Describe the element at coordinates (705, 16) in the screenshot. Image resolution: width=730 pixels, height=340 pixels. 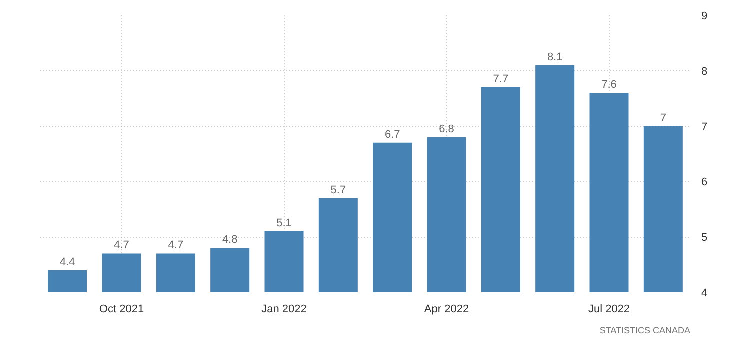
I see `y-tick-label: 9` at that location.